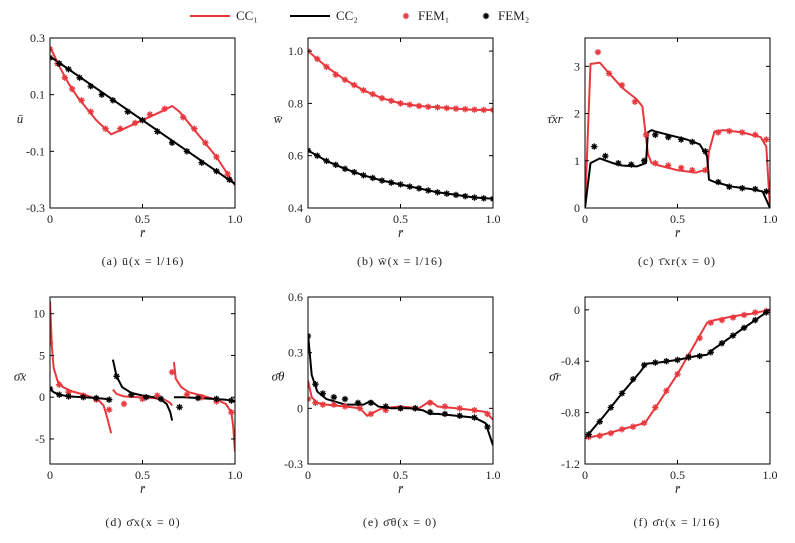 Image resolution: width=795 pixels, height=543 pixels. I want to click on y-tick-label: -1.2, so click(570, 464).